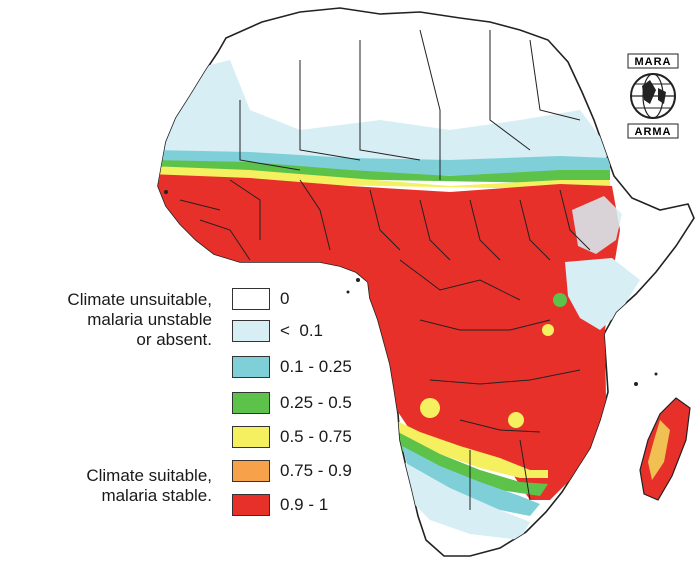  I want to click on legend-group-unsuitable-line: malaria unstable, so click(149, 319).